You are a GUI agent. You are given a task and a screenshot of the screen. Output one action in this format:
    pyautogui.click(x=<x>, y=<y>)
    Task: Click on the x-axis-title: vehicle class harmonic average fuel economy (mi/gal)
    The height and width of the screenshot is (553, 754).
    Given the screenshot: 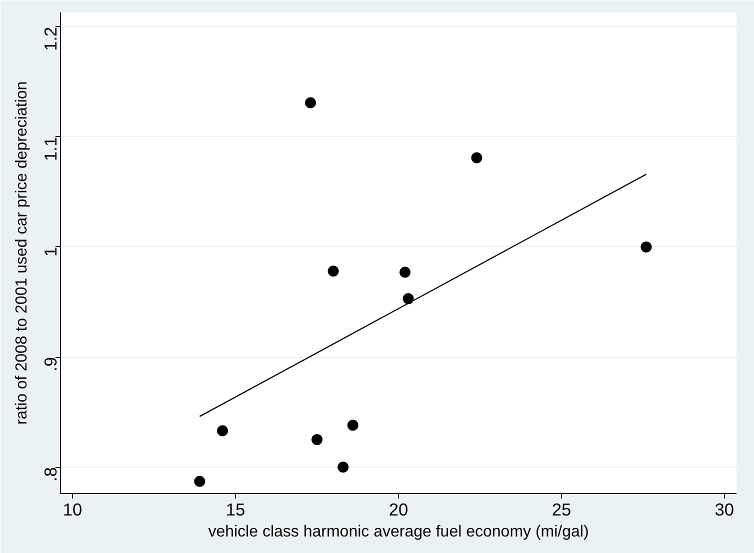 What is the action you would take?
    pyautogui.click(x=398, y=532)
    